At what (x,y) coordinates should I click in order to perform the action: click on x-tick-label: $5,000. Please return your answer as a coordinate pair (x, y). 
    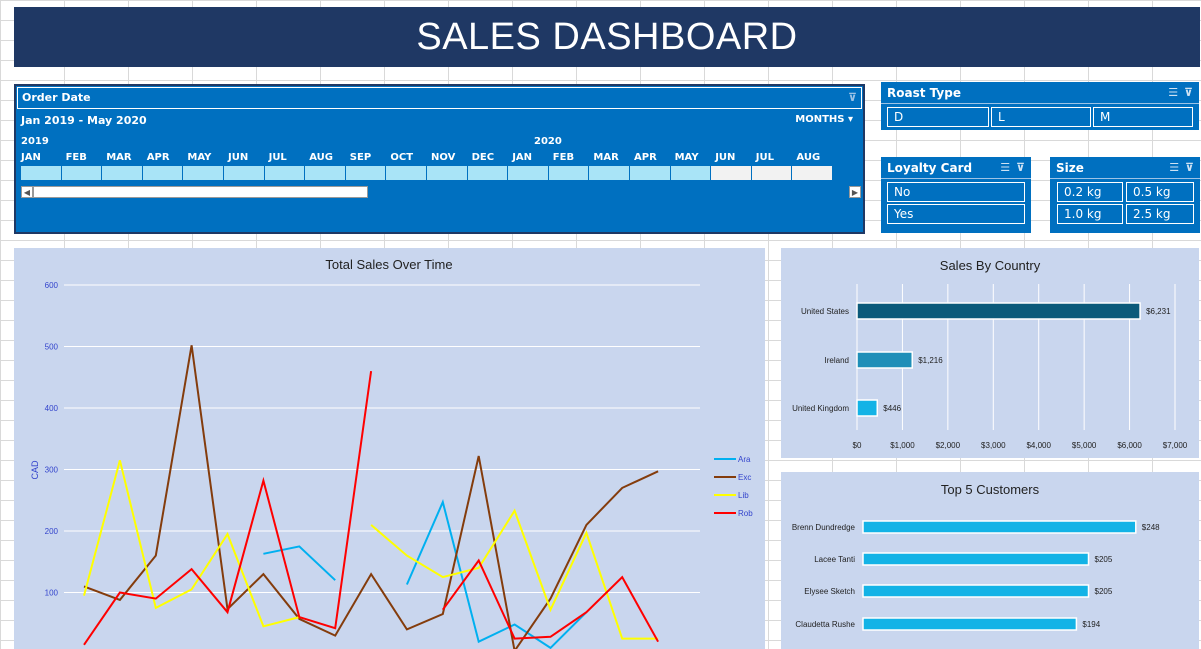
    Looking at the image, I should click on (1084, 445).